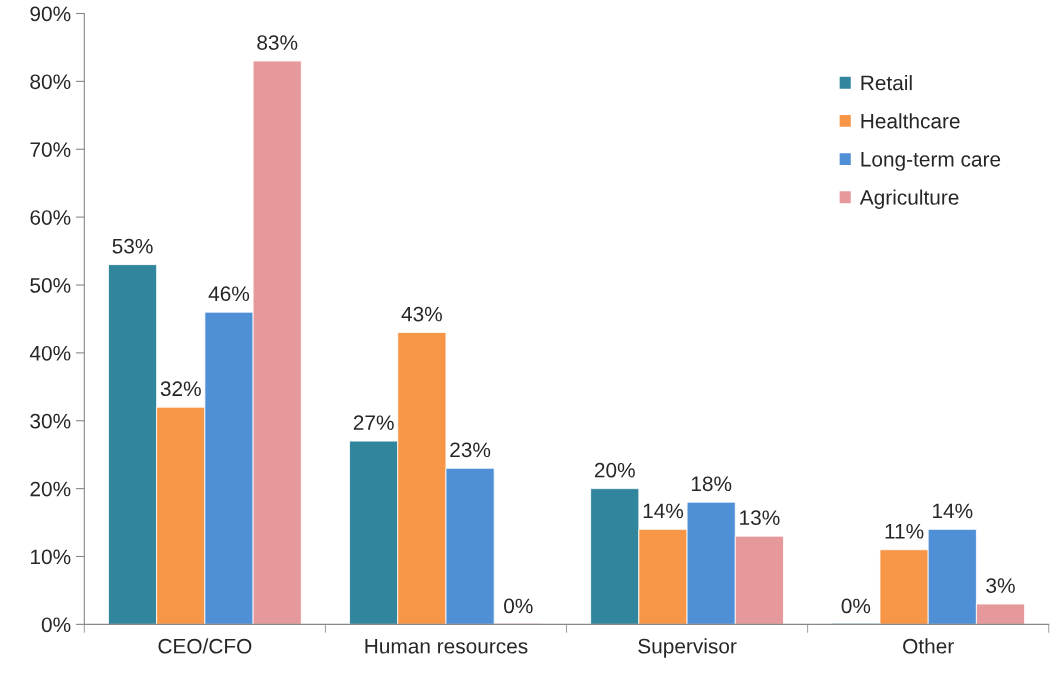 The height and width of the screenshot is (675, 1054). I want to click on data-label: 83%, so click(277, 42).